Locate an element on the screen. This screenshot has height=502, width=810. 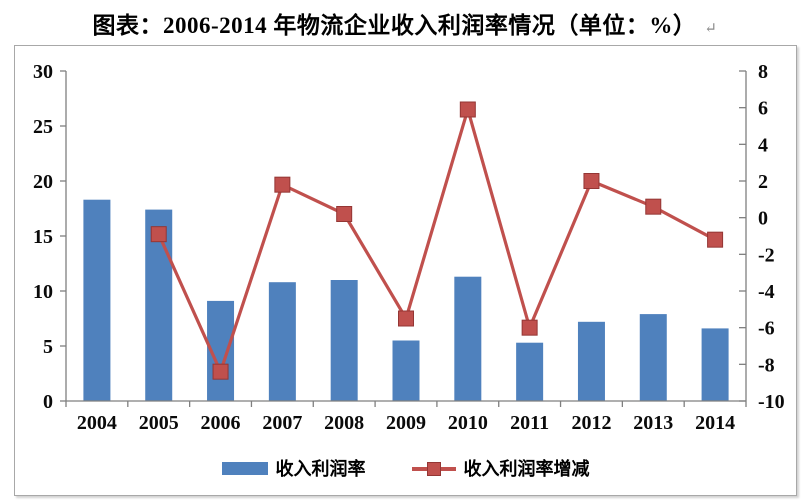
left-axis-label: 25 is located at coordinates (43, 127).